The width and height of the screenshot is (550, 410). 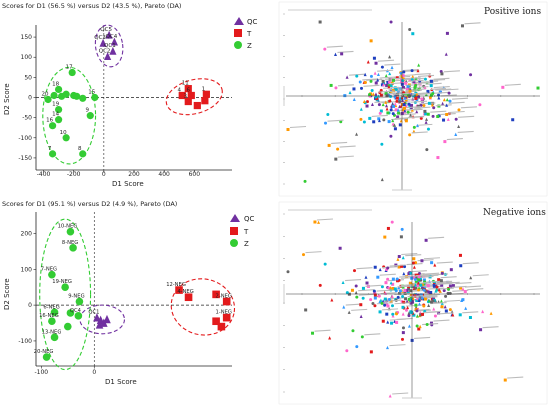 What do you see at coordinates (80, 149) in the screenshot?
I see `point-label: 8` at bounding box center [80, 149].